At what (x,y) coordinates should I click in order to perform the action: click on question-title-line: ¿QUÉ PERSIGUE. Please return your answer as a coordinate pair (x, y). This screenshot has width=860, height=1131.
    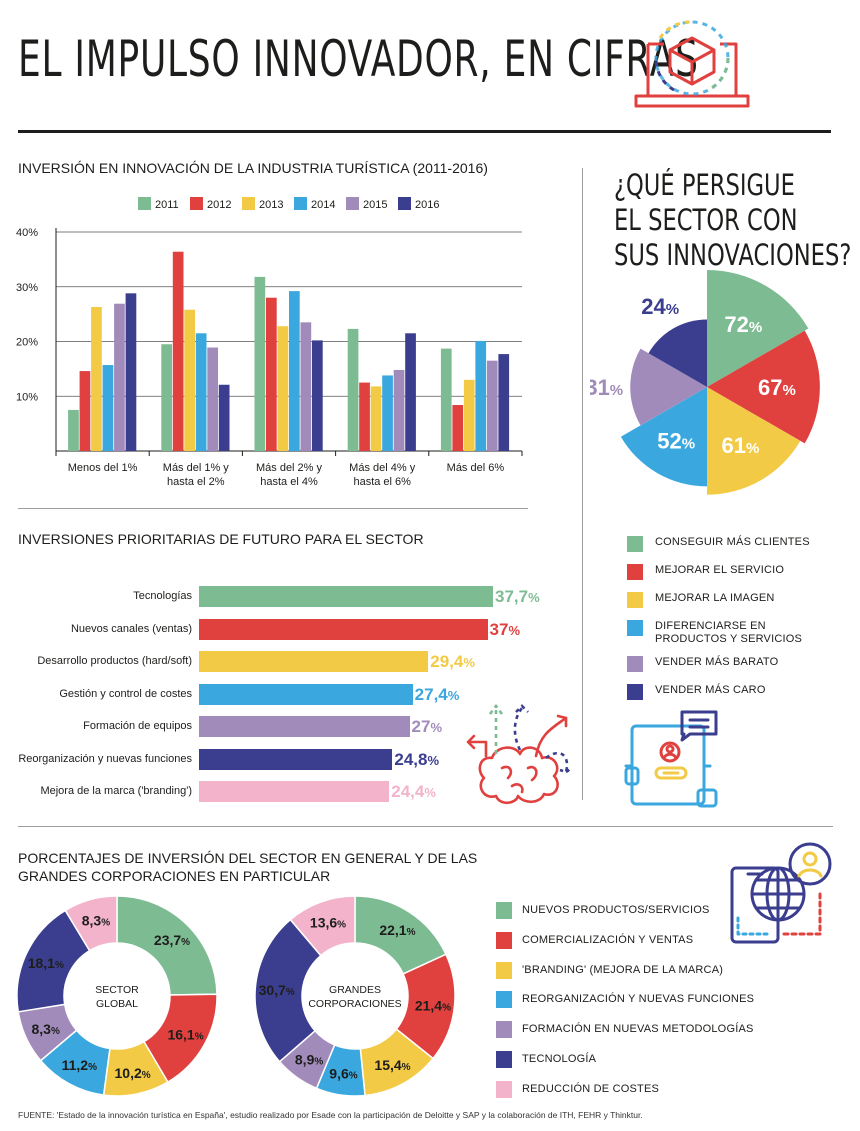
    Looking at the image, I should click on (704, 185).